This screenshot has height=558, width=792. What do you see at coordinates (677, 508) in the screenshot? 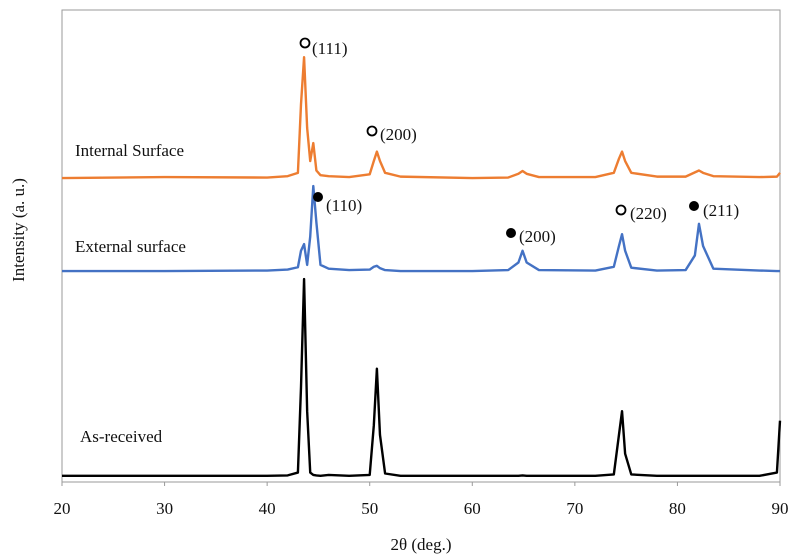
I see `x-tick-label: 80` at bounding box center [677, 508].